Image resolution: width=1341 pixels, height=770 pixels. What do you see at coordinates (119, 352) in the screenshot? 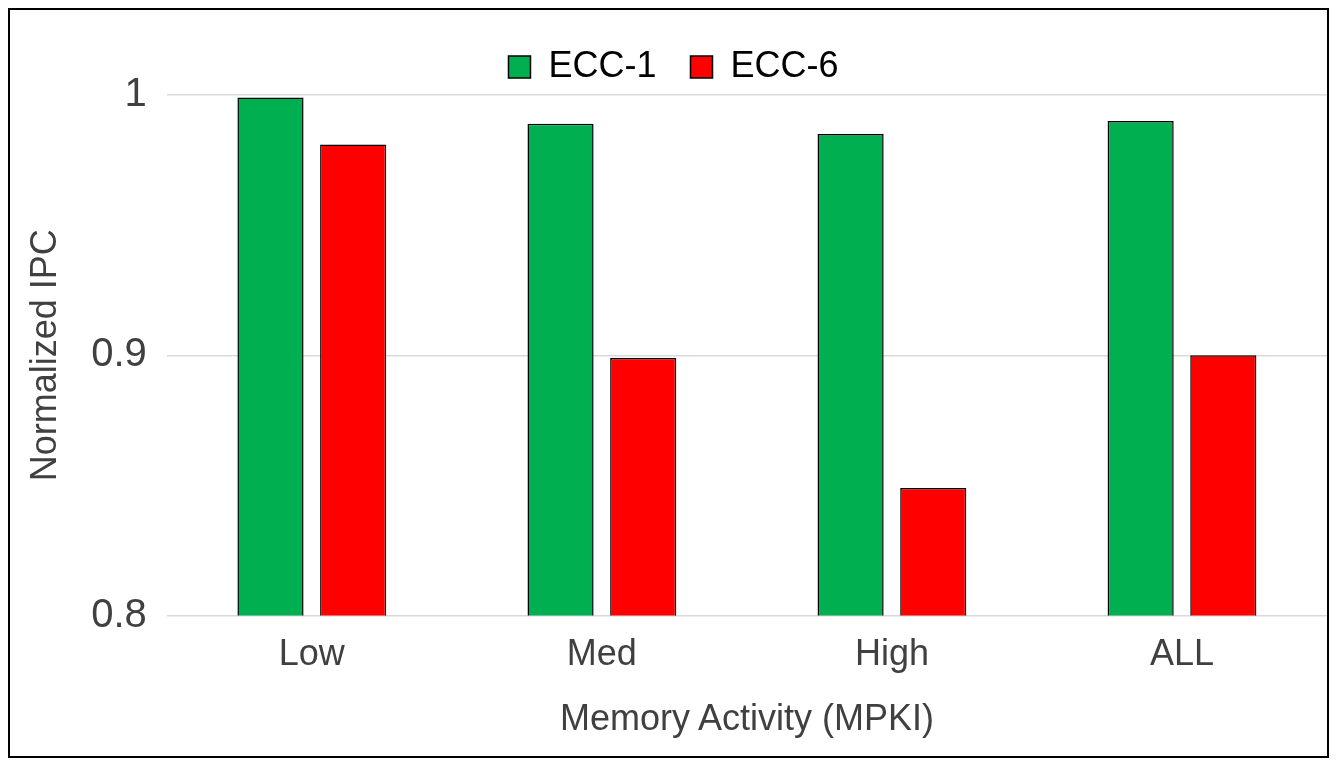
I see `y-tick-label: 0.9` at bounding box center [119, 352].